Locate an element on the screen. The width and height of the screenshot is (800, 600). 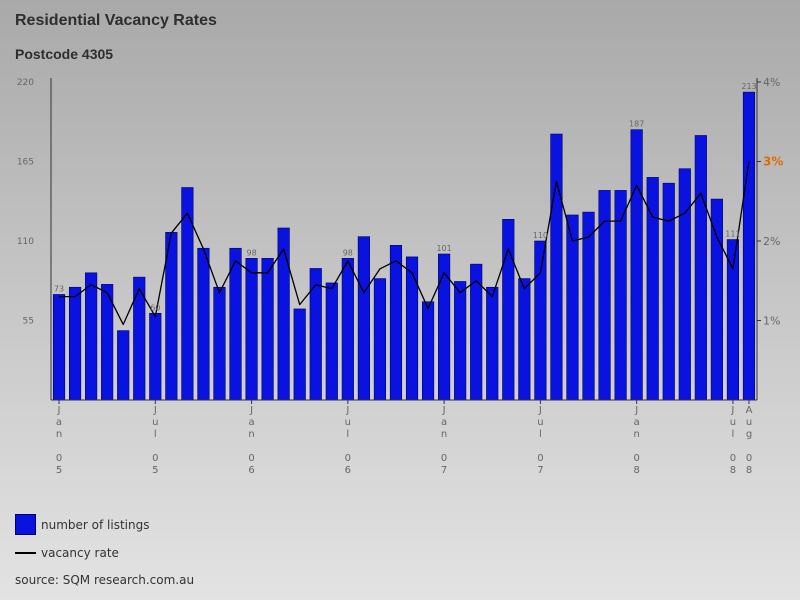
bar-data-label: 60 is located at coordinates (155, 307).